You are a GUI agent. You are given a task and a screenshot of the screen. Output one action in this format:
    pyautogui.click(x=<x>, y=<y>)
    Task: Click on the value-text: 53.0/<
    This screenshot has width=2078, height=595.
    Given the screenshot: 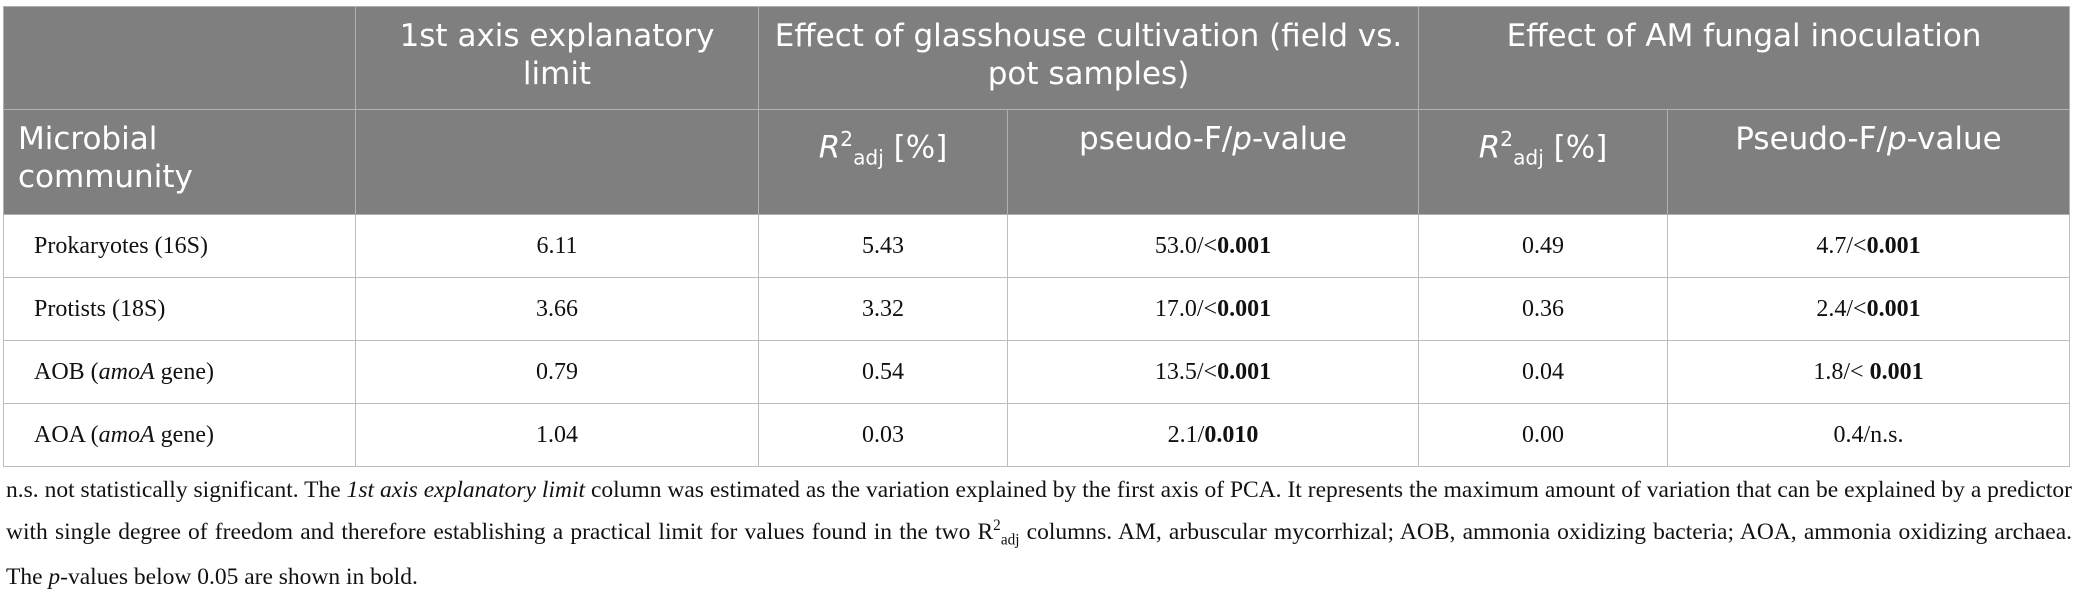 What is the action you would take?
    pyautogui.click(x=1186, y=245)
    